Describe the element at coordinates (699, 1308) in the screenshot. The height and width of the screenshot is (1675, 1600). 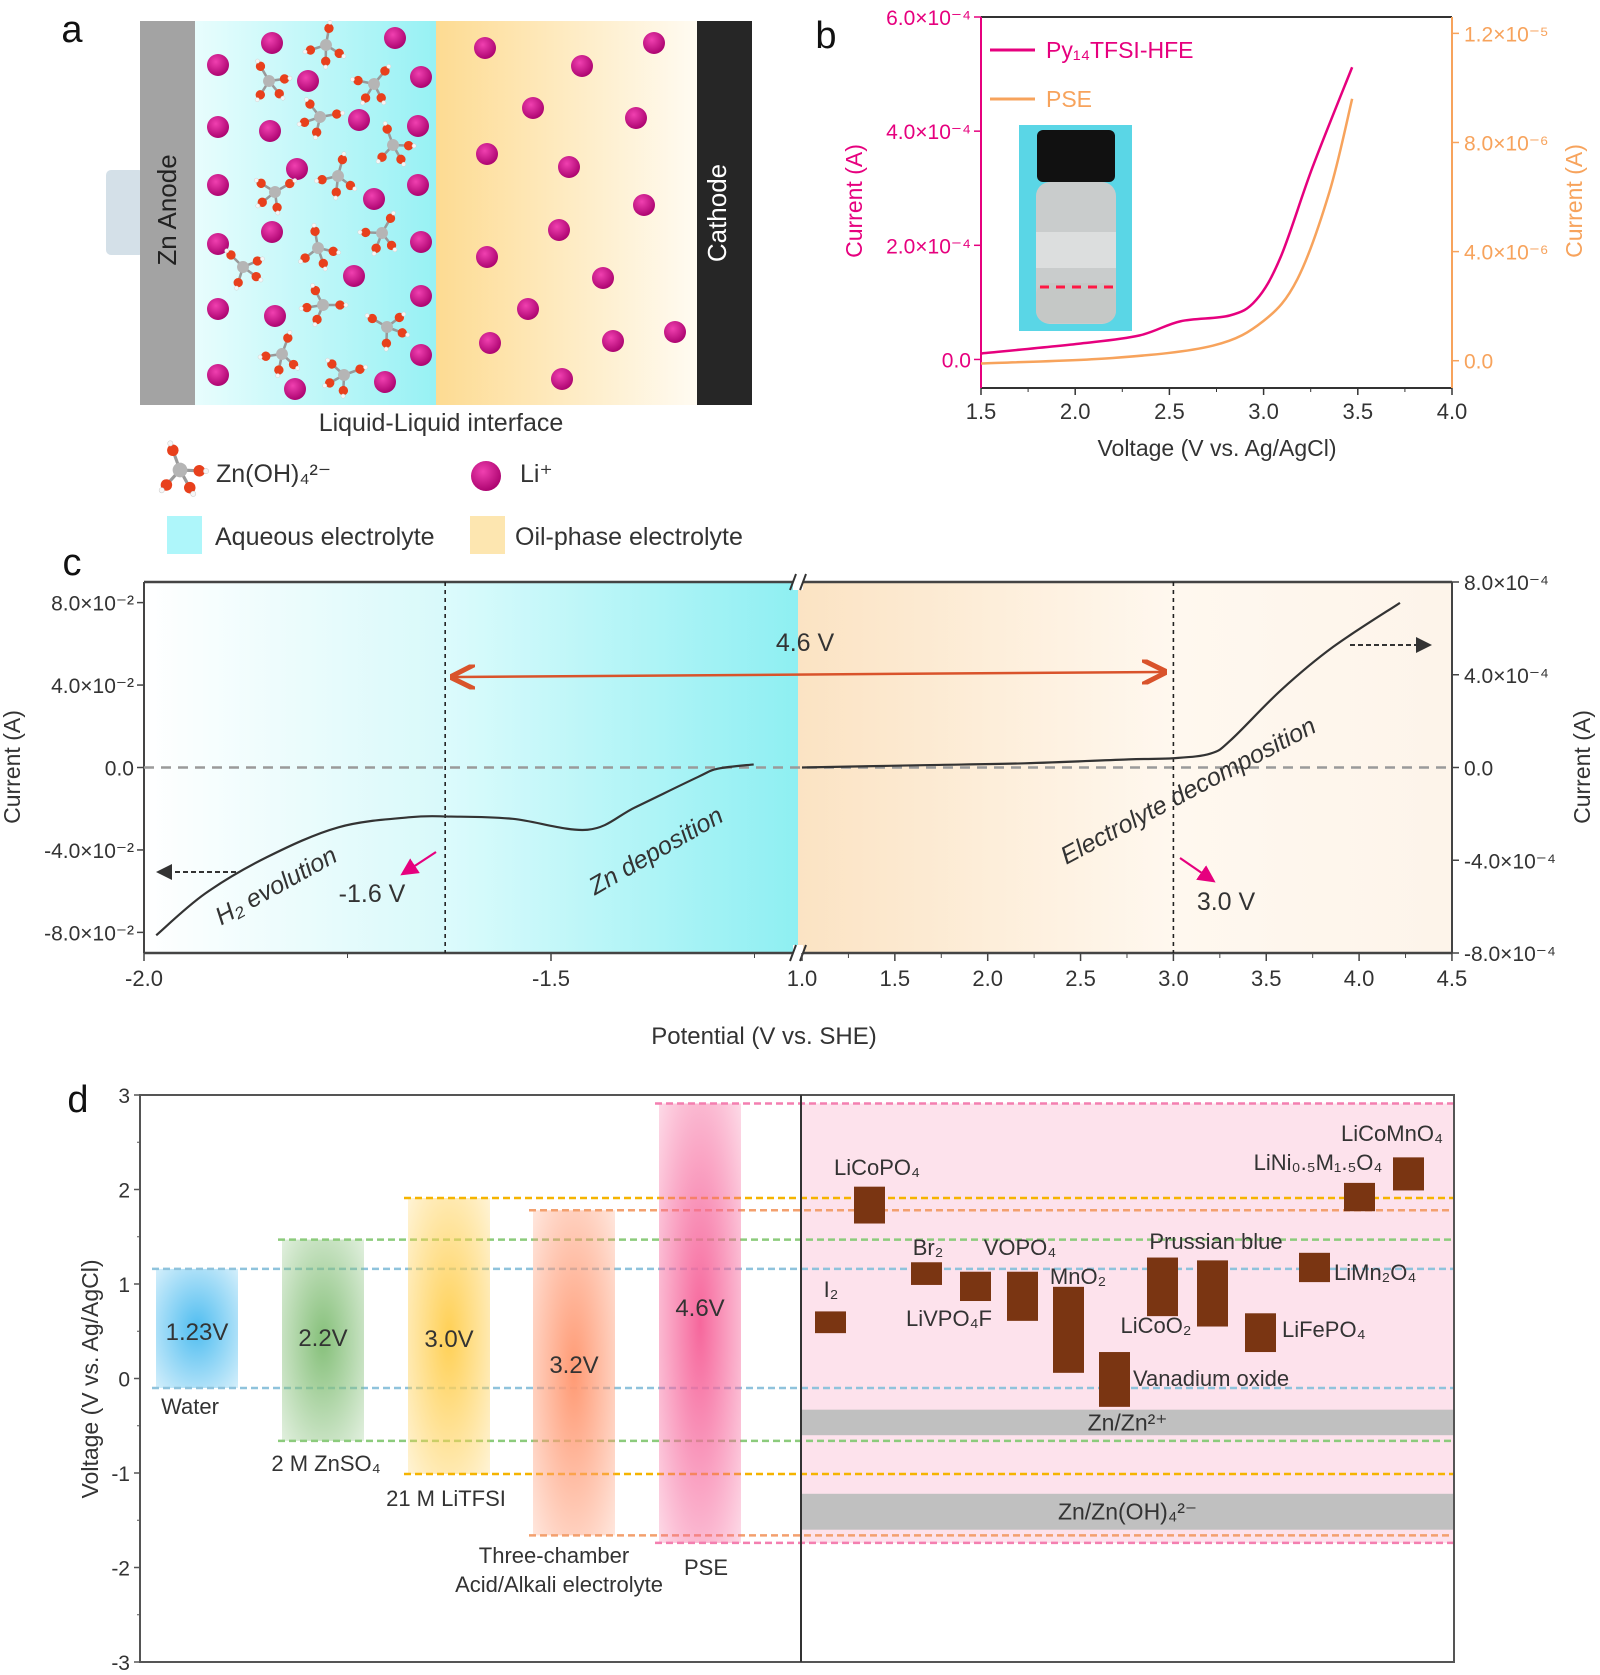
I see `window-value-label: 4.6V` at that location.